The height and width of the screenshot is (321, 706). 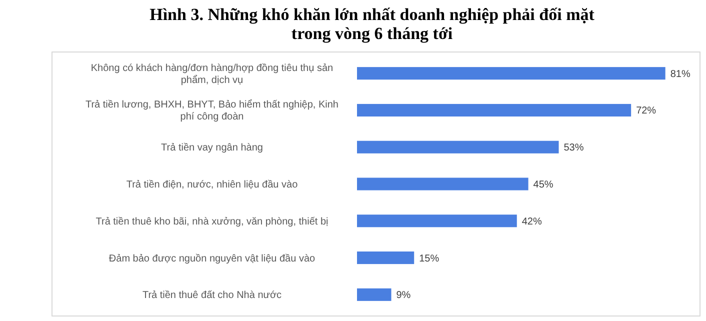 I want to click on y-tick-label: Trả tiền thuê đất cho Nhà nước, so click(x=212, y=296).